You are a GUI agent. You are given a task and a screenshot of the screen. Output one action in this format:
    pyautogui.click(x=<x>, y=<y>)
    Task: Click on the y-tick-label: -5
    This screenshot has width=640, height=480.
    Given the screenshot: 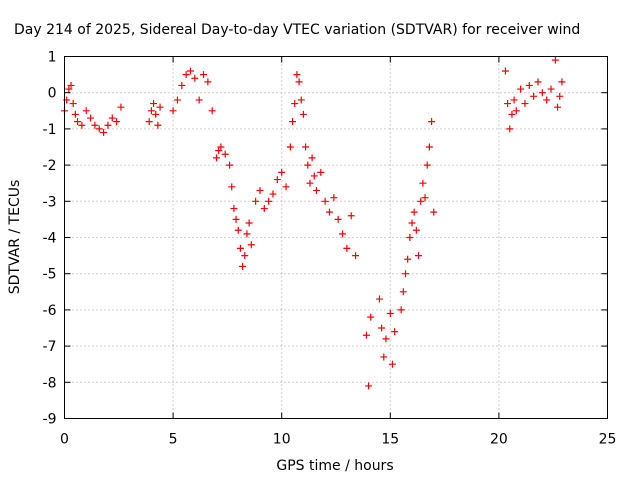 What is the action you would take?
    pyautogui.click(x=50, y=275)
    